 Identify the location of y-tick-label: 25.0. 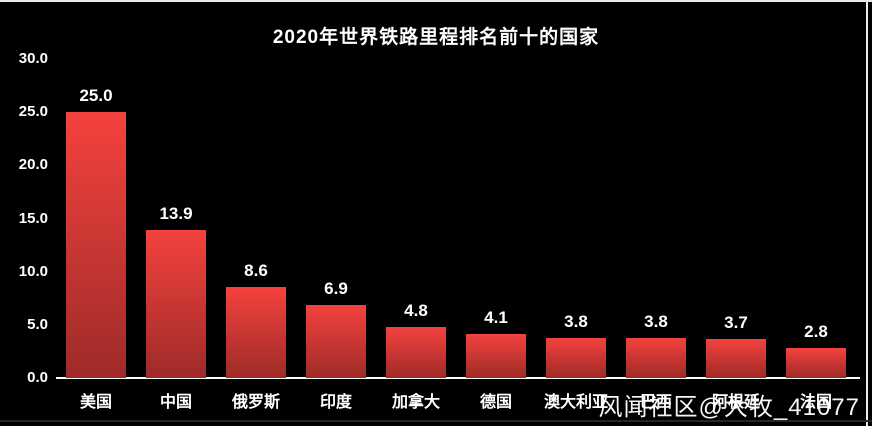
(33, 112).